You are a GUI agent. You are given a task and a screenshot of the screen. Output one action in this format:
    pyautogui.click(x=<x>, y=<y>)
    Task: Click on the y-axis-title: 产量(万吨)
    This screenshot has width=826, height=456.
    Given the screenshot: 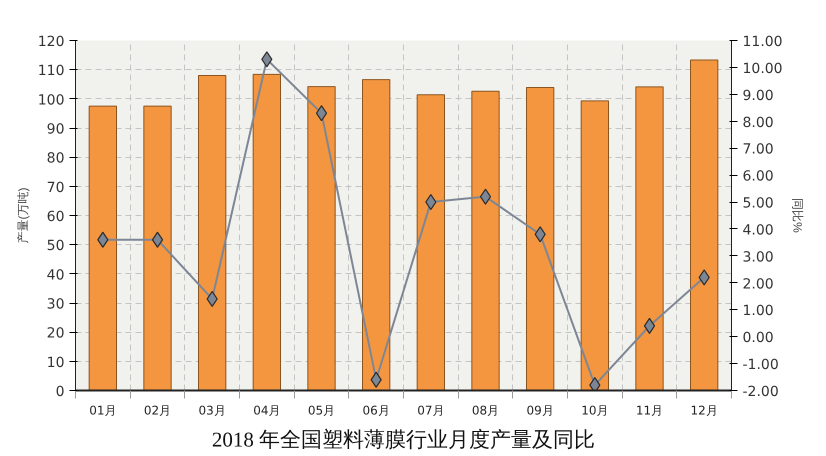 What is the action you would take?
    pyautogui.click(x=23, y=215)
    